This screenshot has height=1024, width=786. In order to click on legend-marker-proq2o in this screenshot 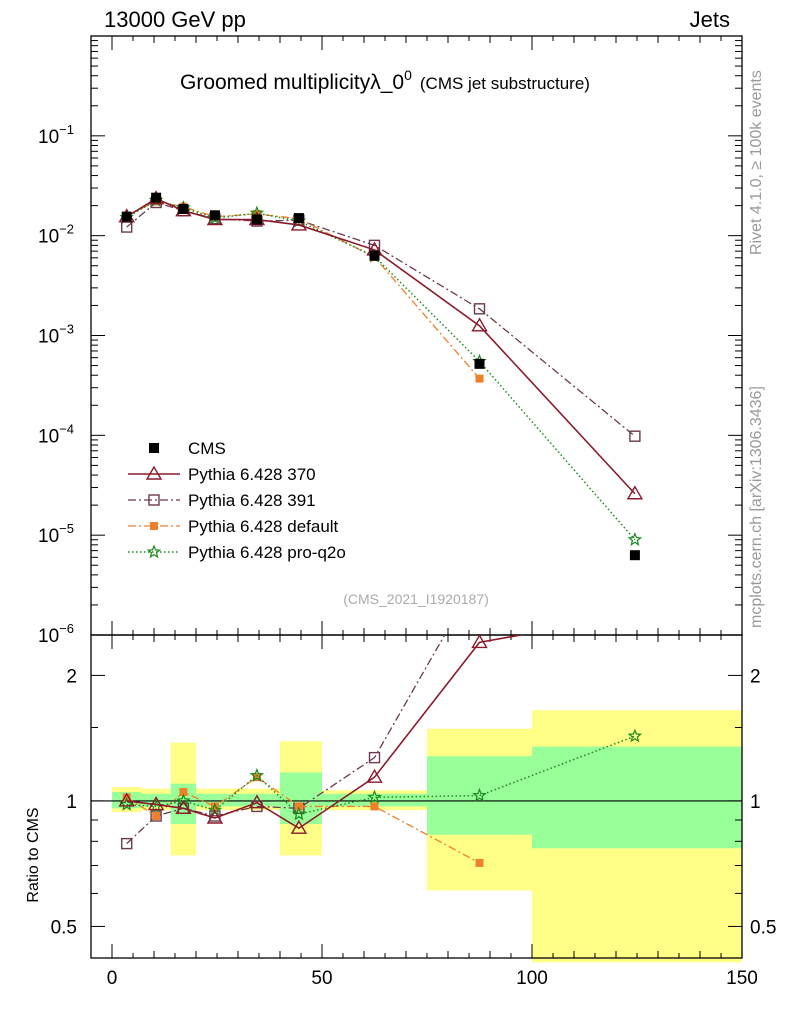, I will do `click(154, 551)`.